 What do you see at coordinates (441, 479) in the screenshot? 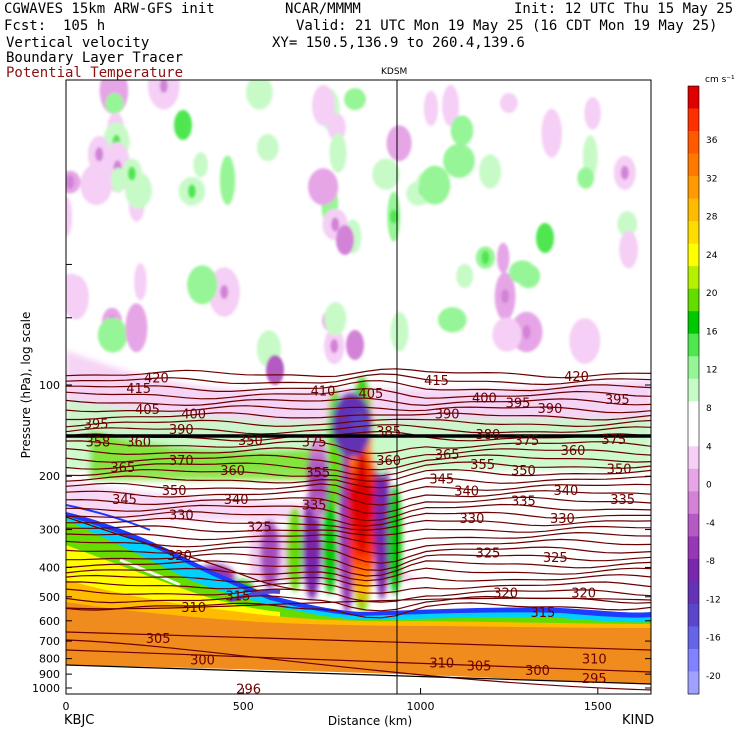
I see `theta-label: 345` at bounding box center [441, 479].